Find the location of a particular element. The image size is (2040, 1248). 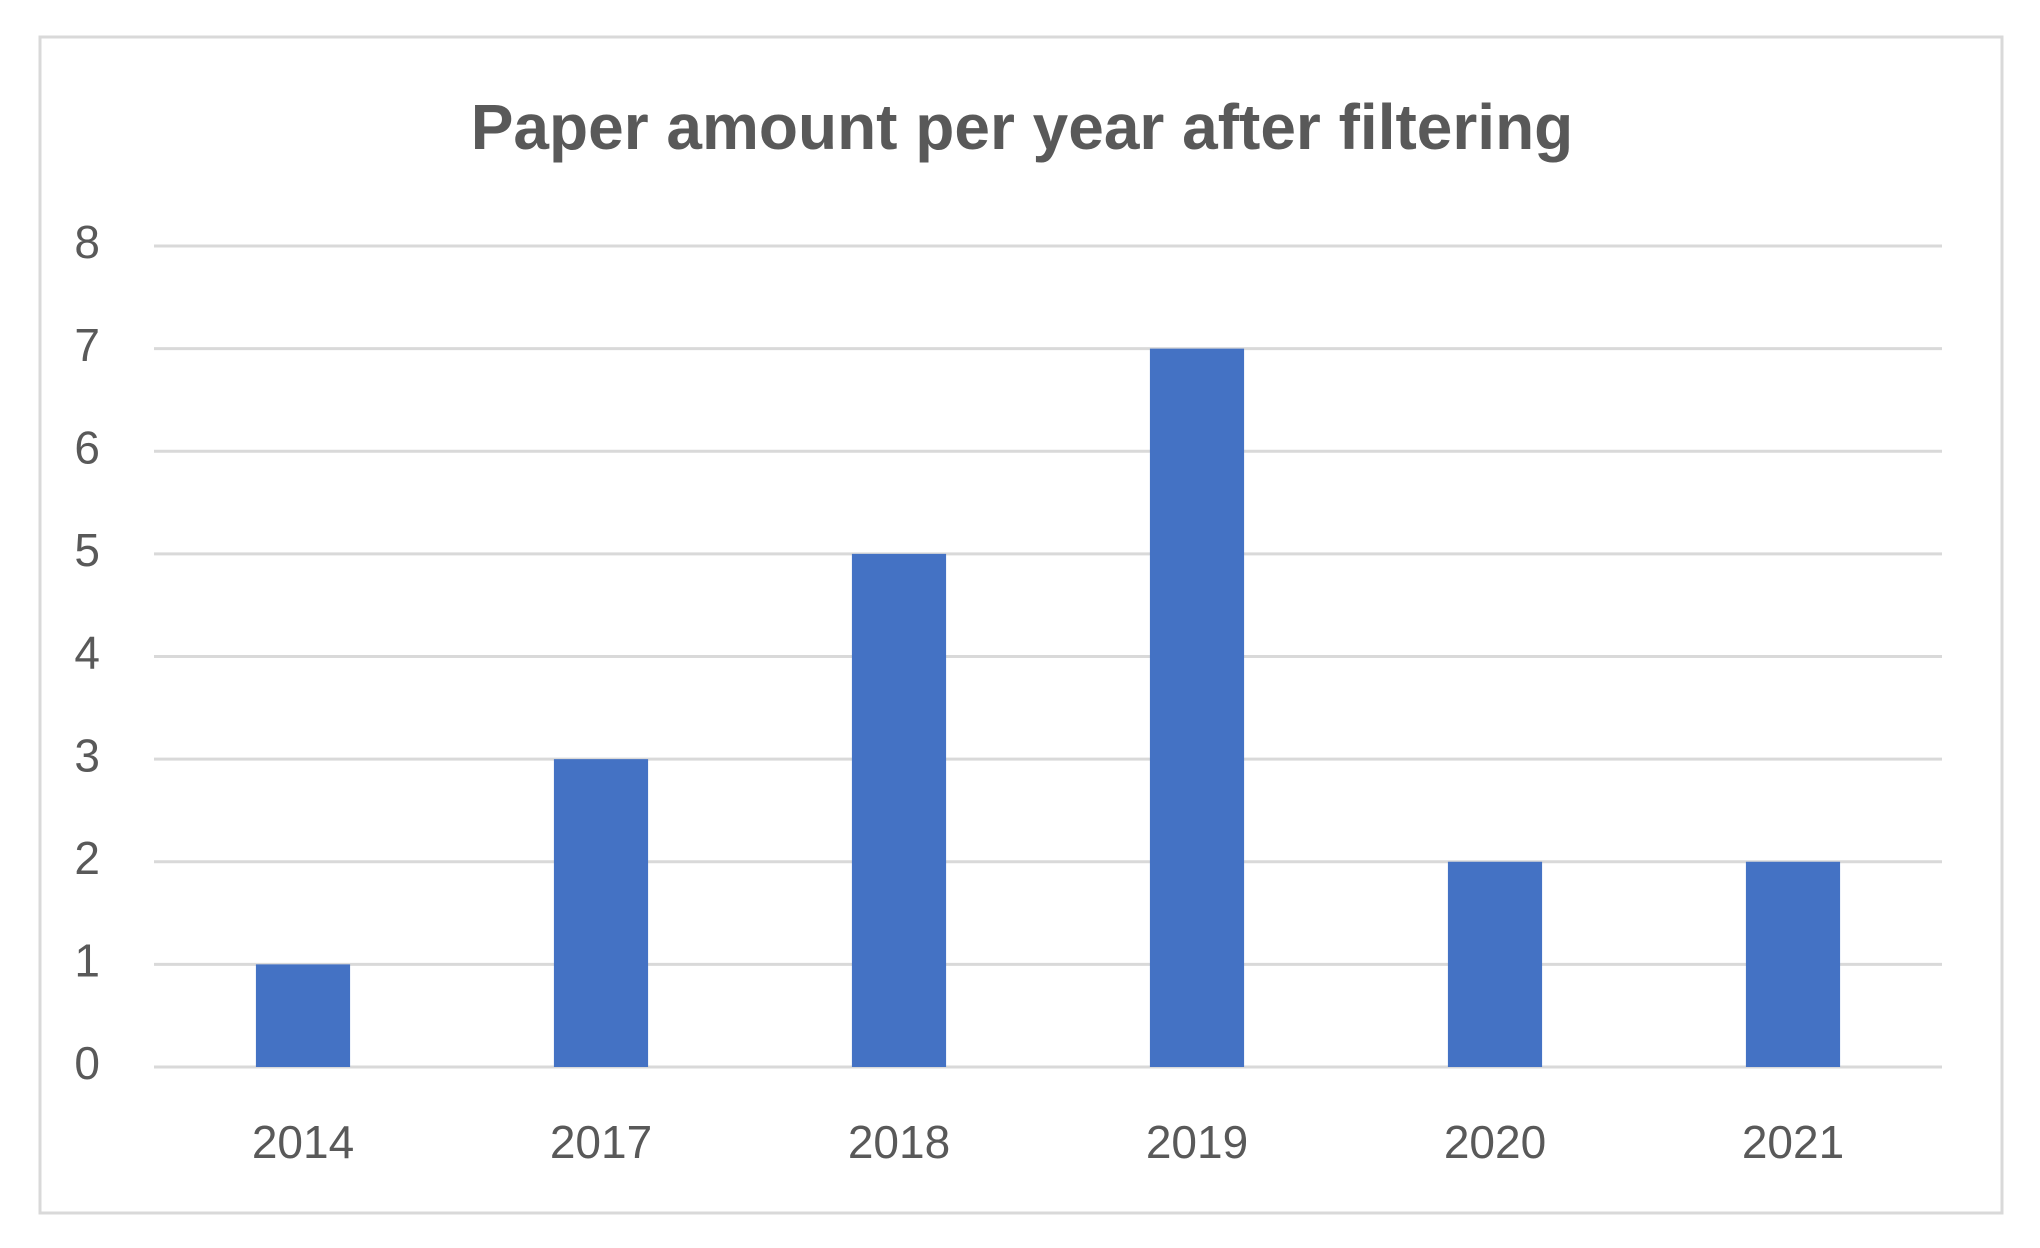

y-tick-label: 0 is located at coordinates (87, 1063).